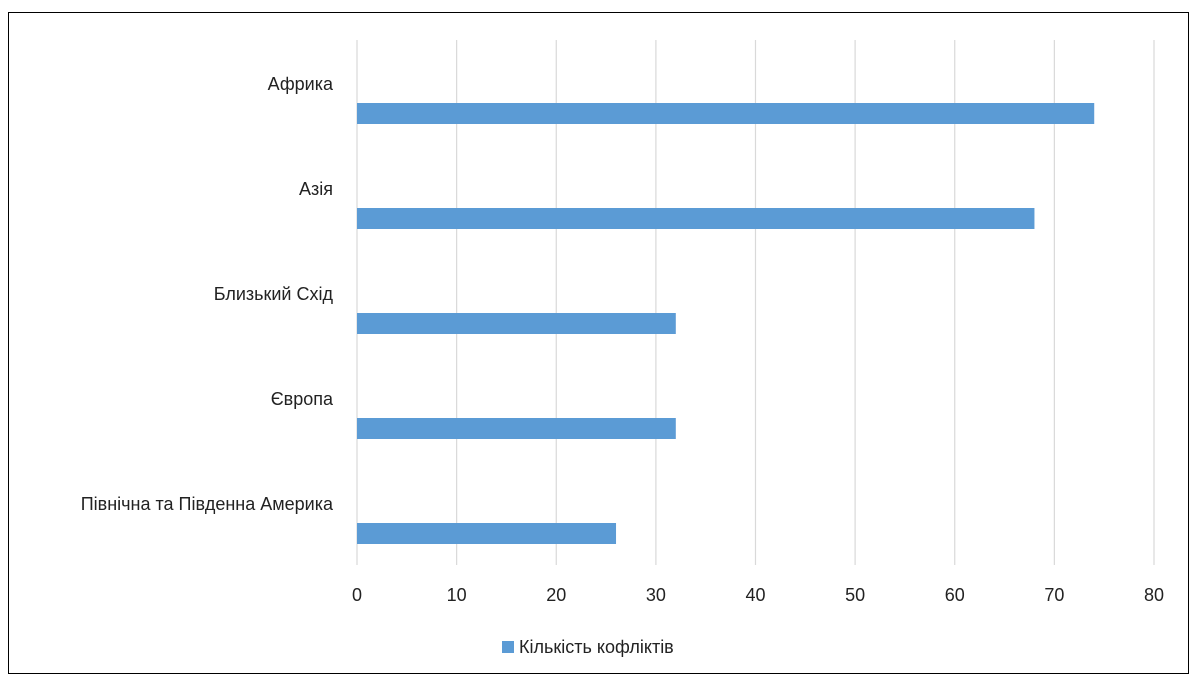 The width and height of the screenshot is (1192, 677). I want to click on category-label: Близький Схід, so click(274, 294).